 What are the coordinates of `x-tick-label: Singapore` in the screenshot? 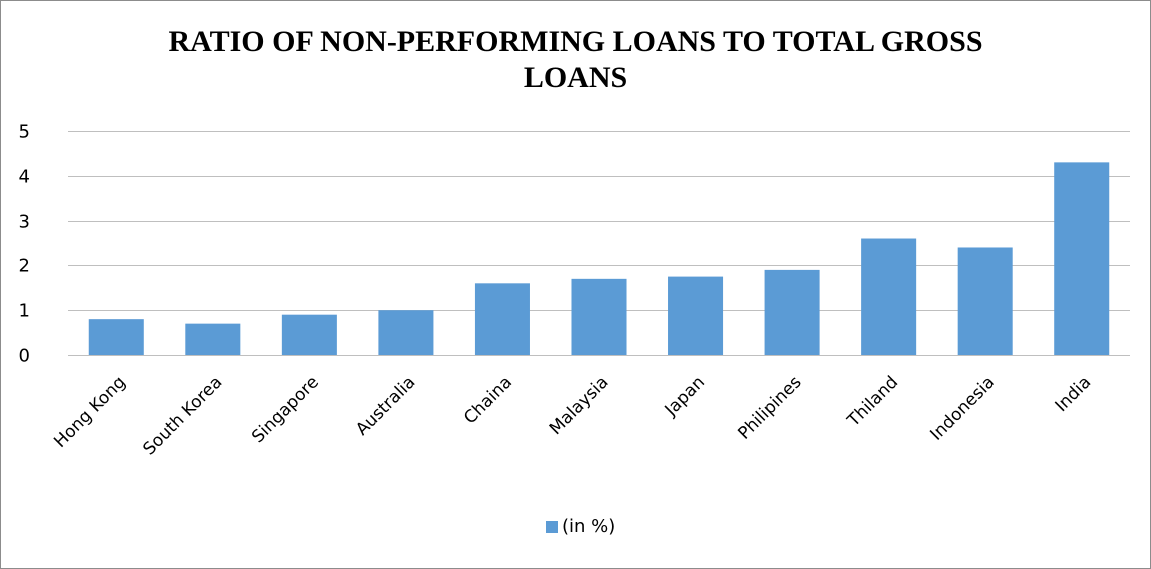 It's located at (285, 409).